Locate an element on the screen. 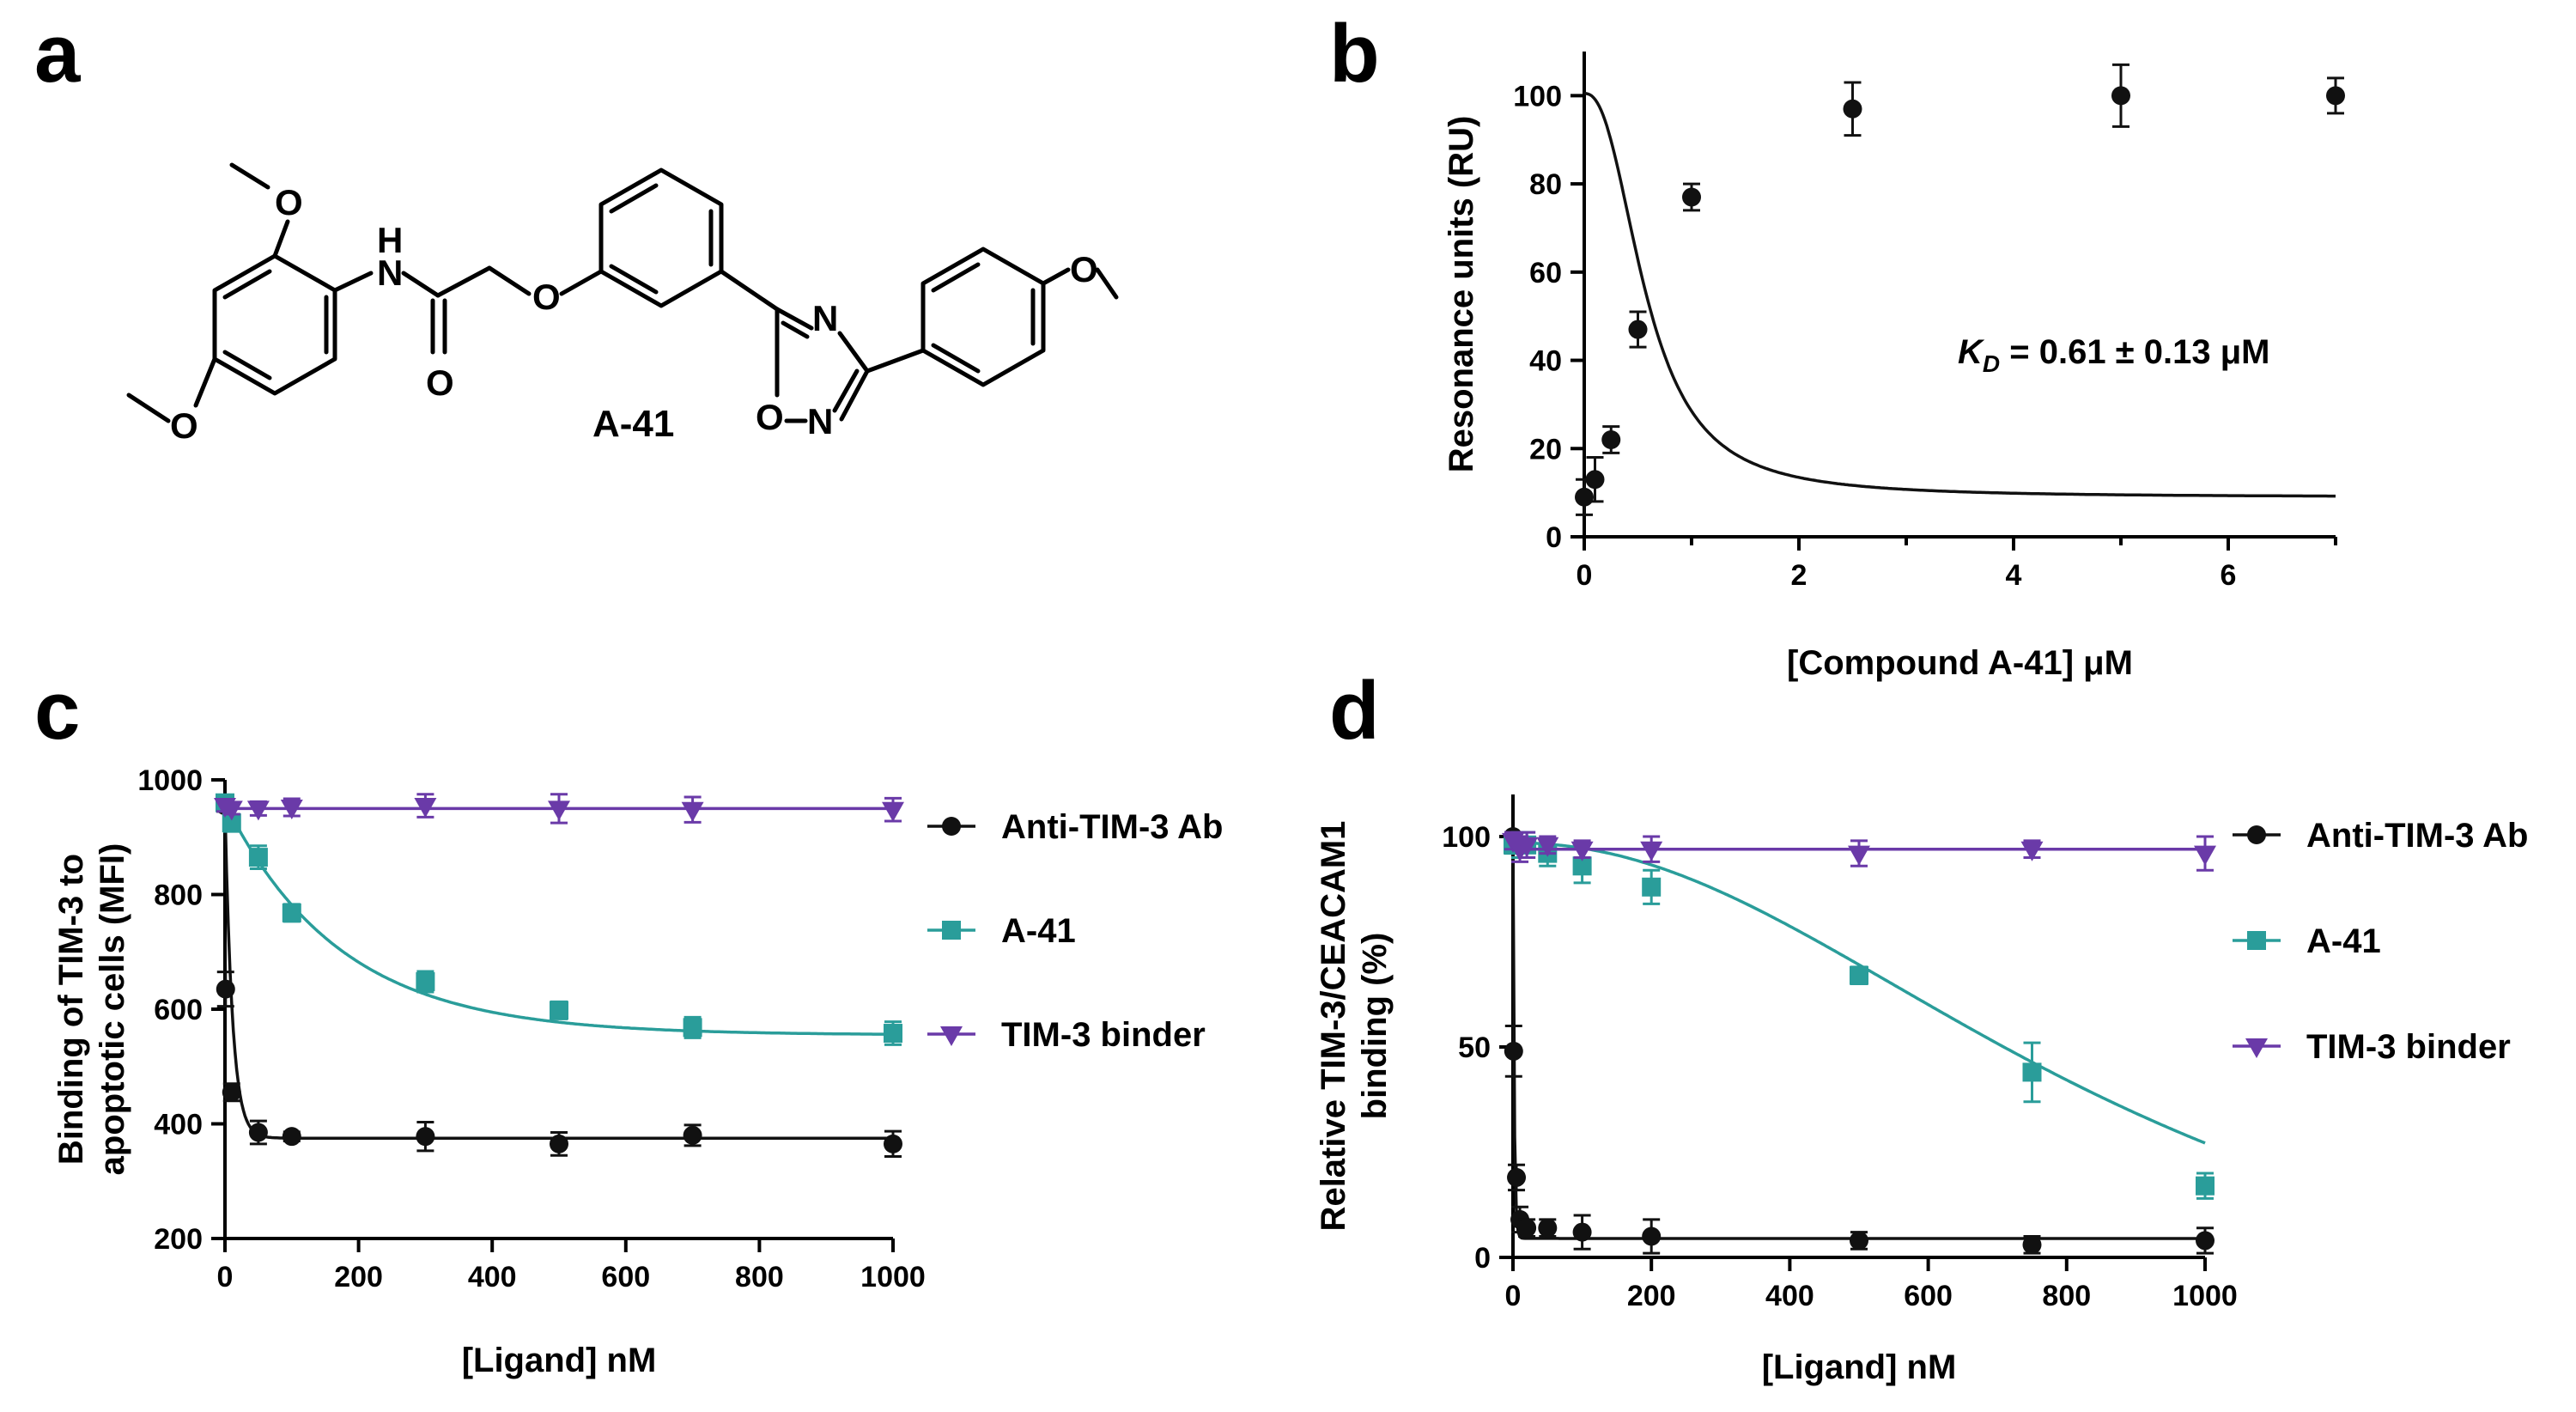 This screenshot has width=2576, height=1412. panel-letter-d: d is located at coordinates (1354, 711).